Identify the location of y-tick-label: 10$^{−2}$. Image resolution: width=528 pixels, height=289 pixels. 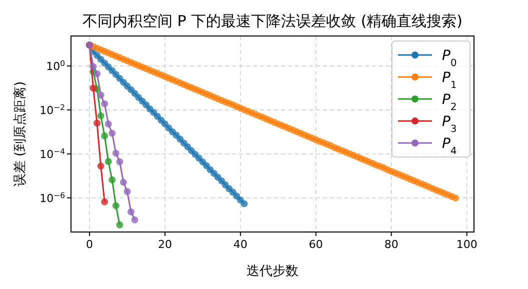
(53, 109).